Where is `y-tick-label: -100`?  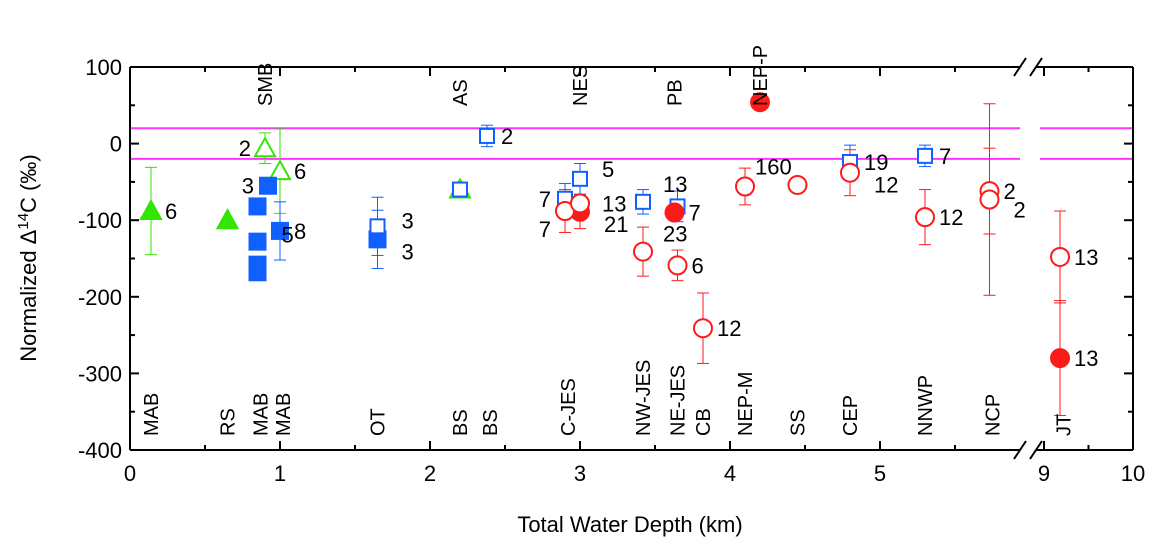 y-tick-label: -100 is located at coordinates (100, 220).